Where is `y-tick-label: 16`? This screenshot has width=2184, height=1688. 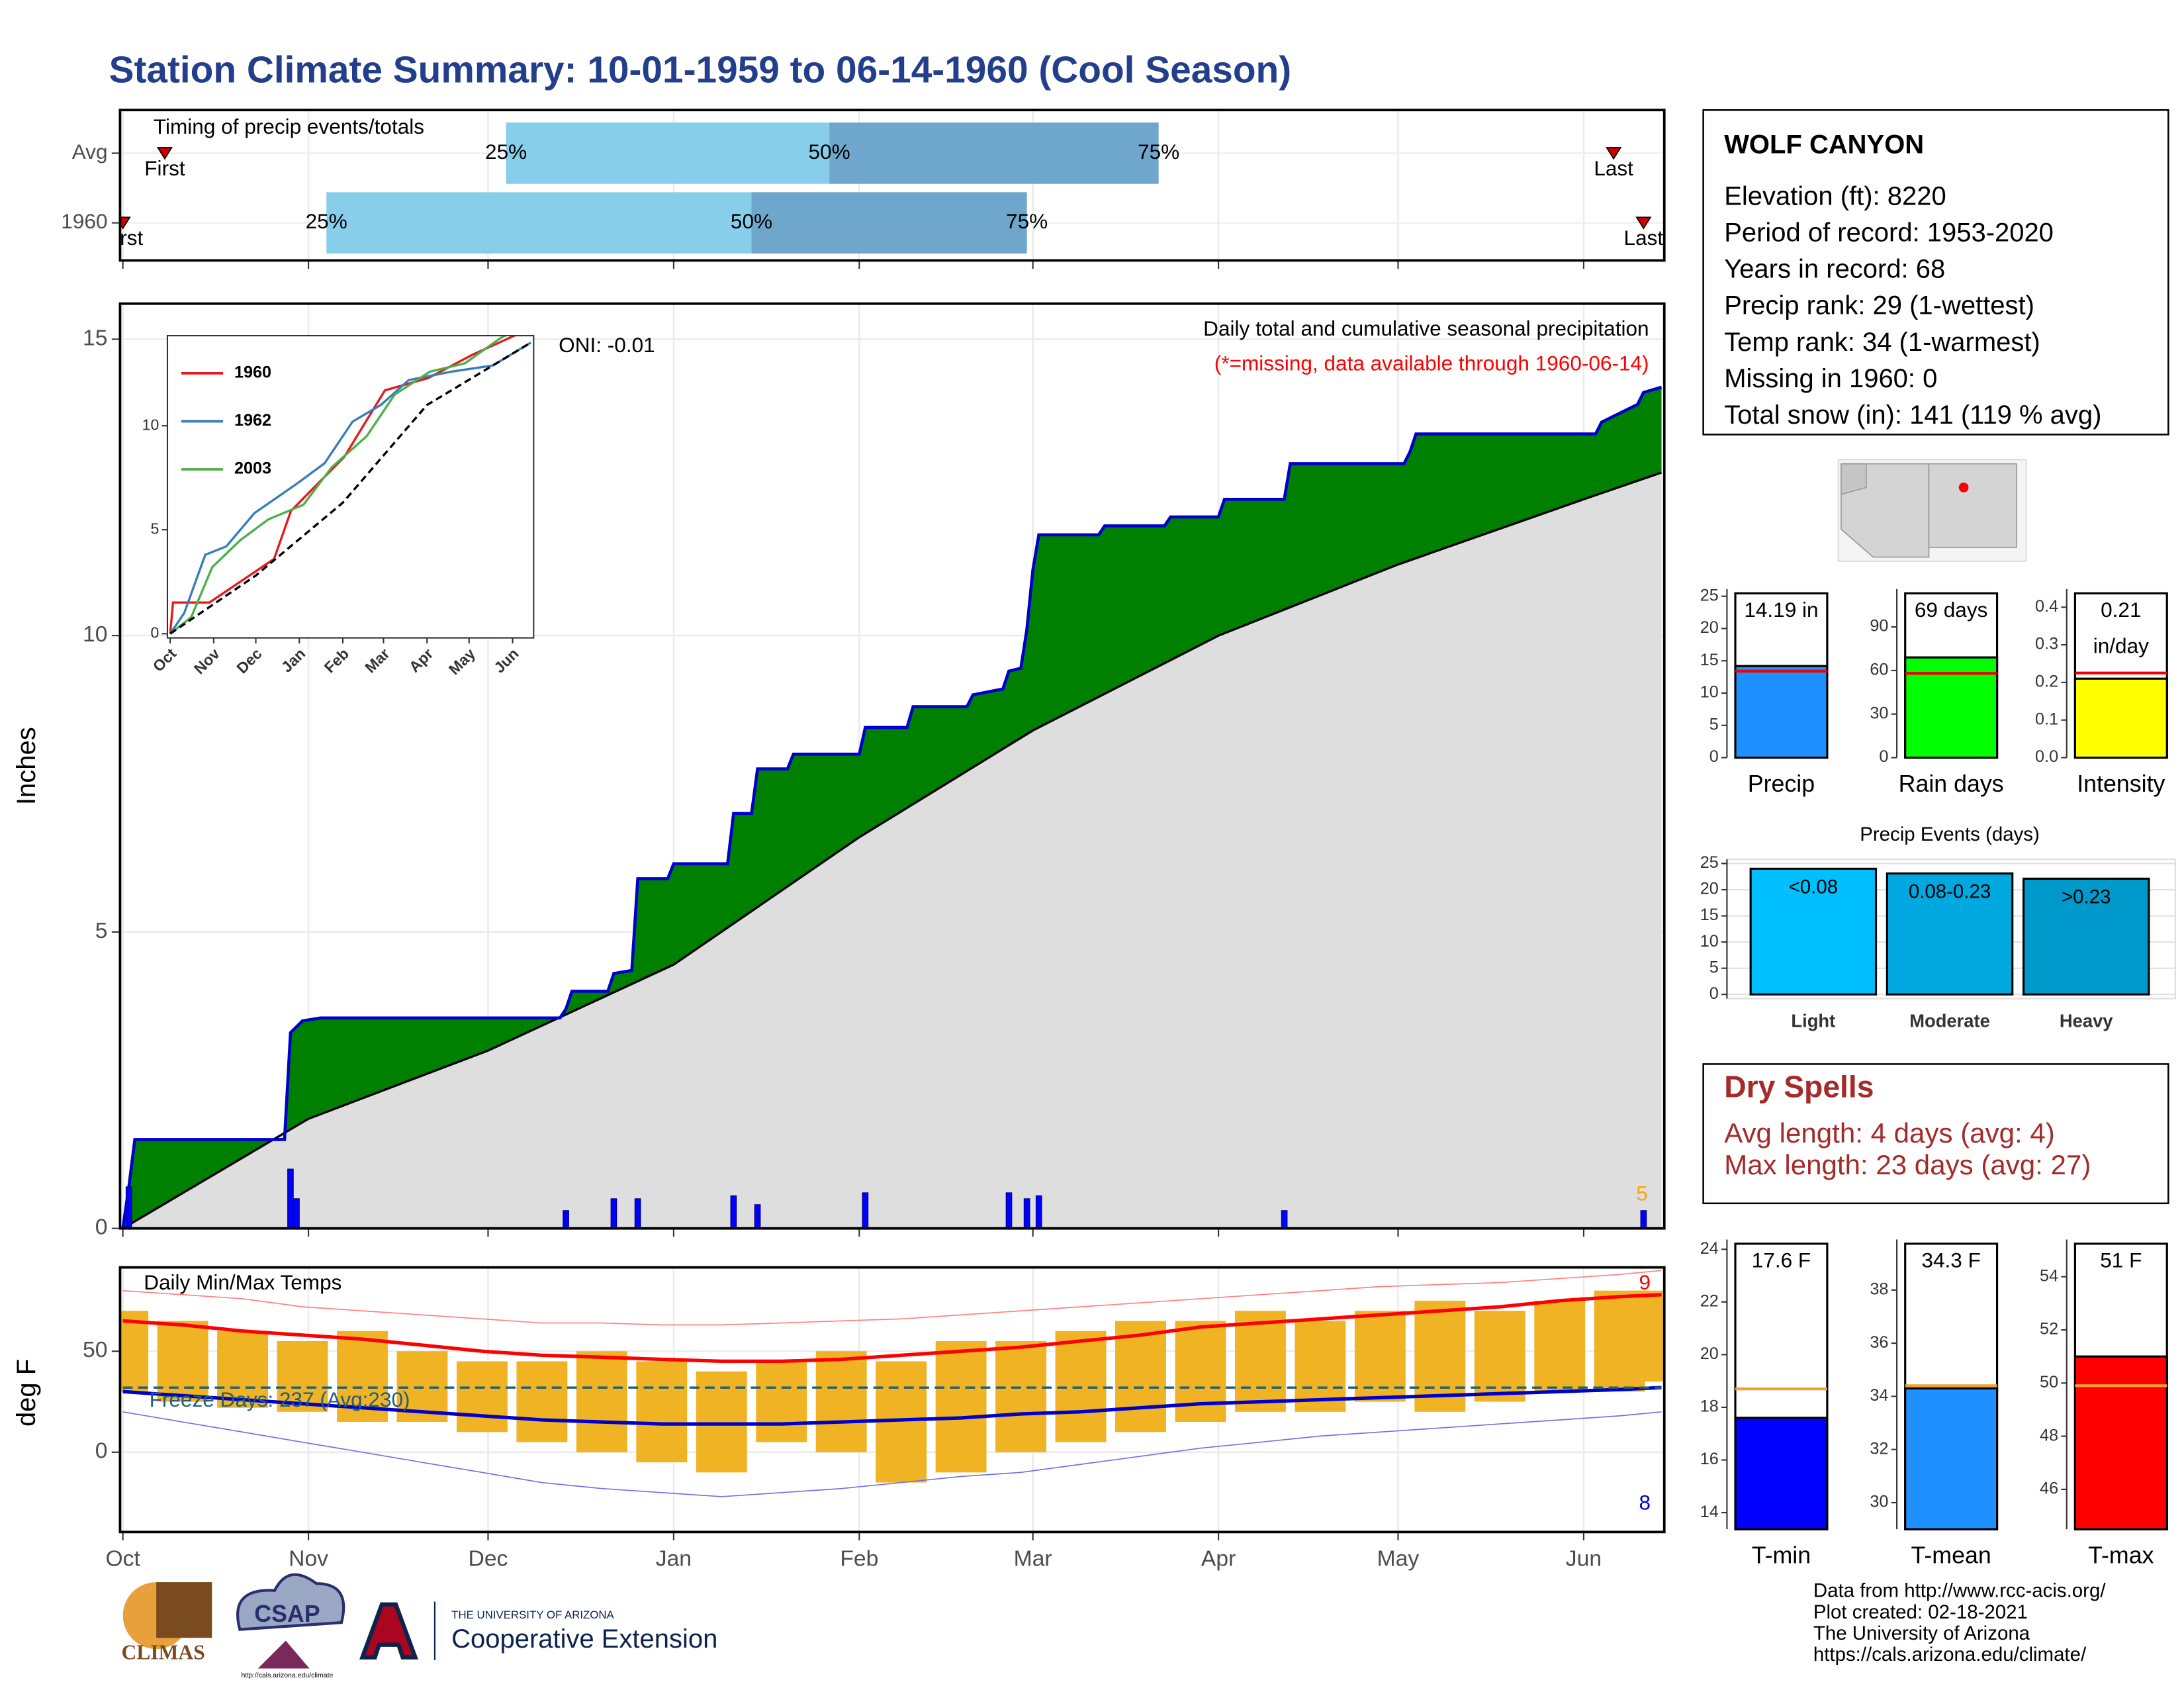
y-tick-label: 16 is located at coordinates (1709, 1459).